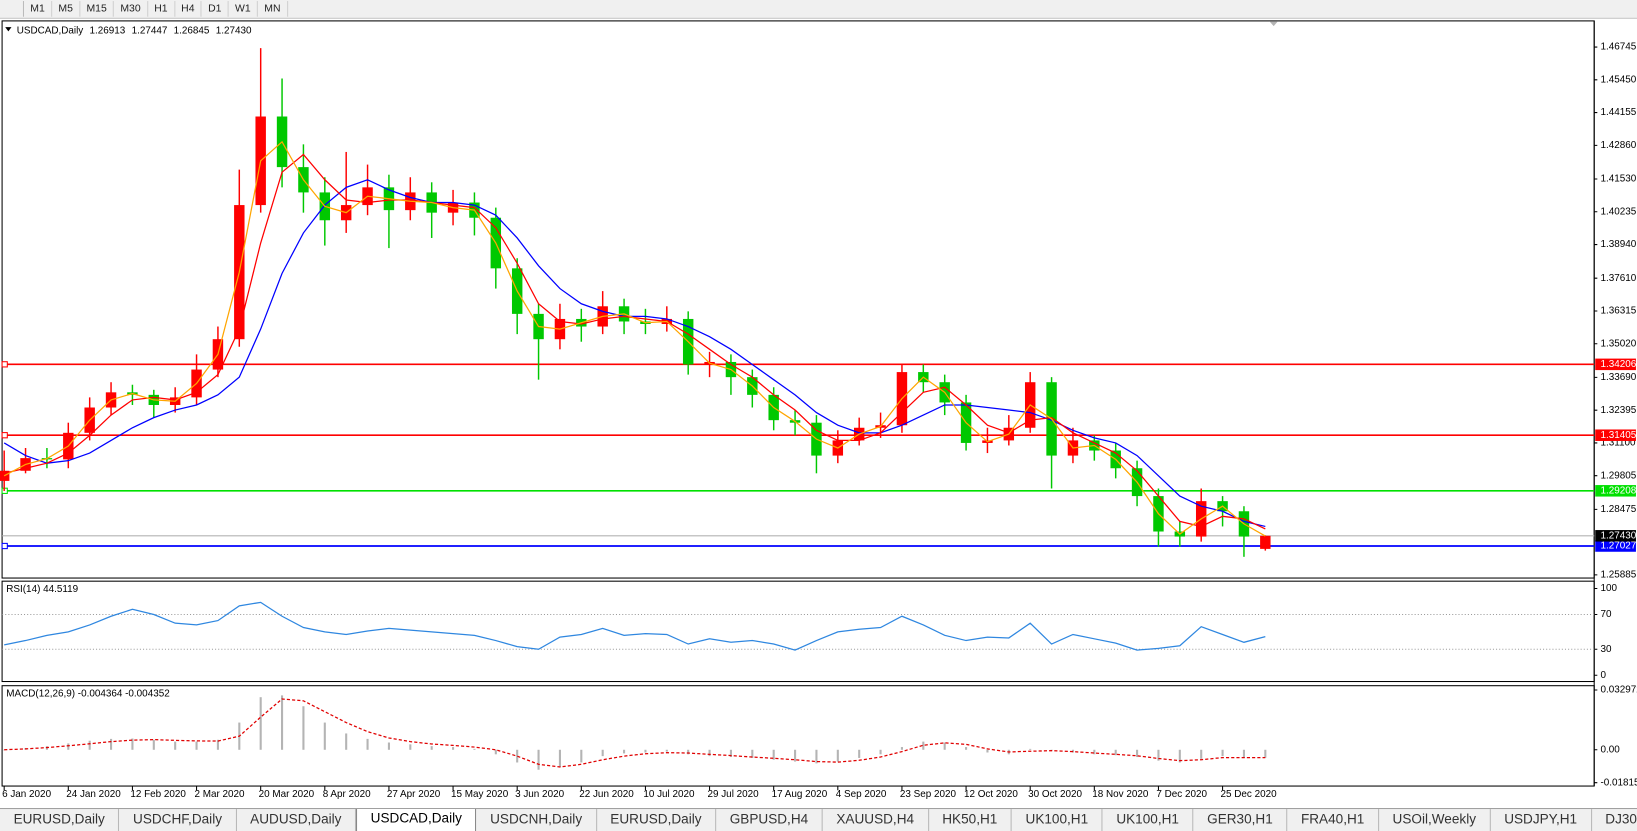  I want to click on x-tick-label: 4 Sep 2020, so click(861, 794).